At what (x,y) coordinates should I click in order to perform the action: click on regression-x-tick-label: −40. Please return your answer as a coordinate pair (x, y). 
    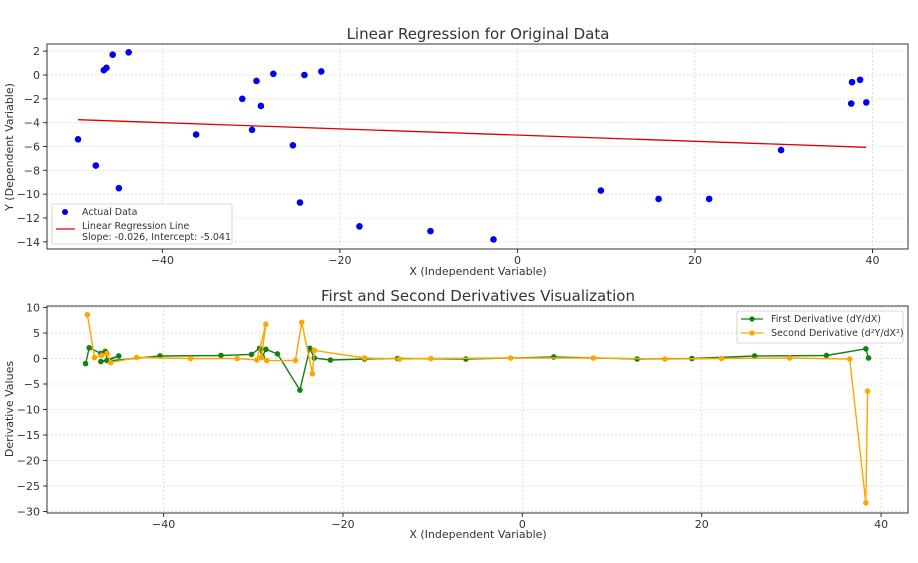
    Looking at the image, I should click on (162, 260).